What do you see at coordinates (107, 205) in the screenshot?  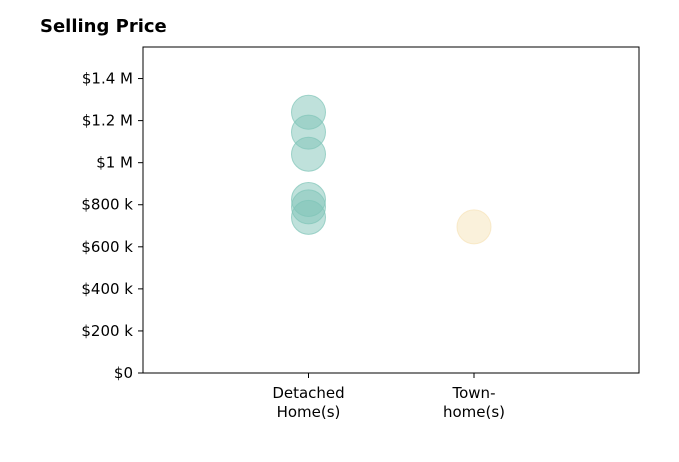 I see `y-tick-label: $800 k` at bounding box center [107, 205].